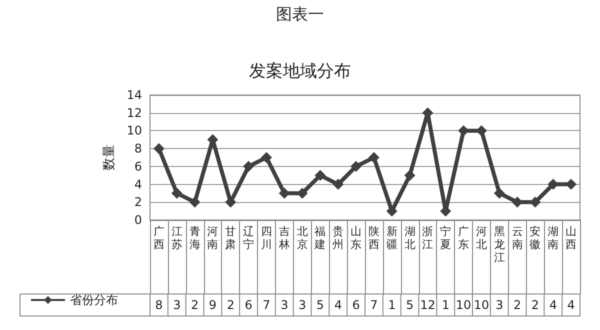  Describe the element at coordinates (410, 238) in the screenshot. I see `x-tick-label: 湖北` at that location.